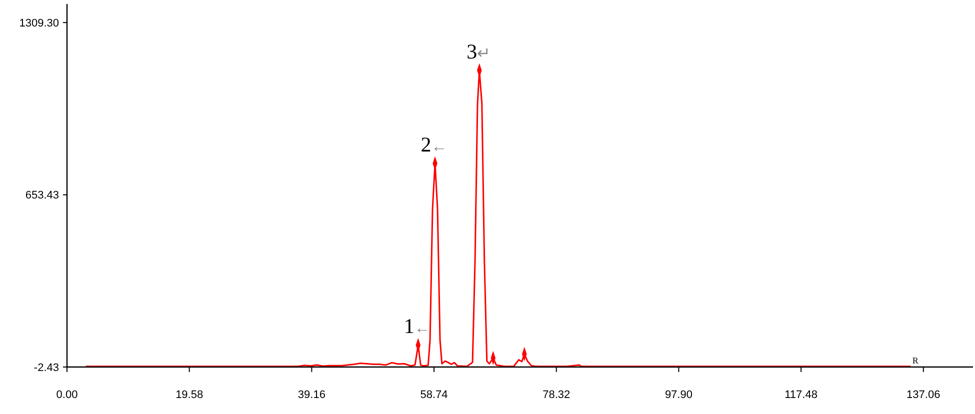 The width and height of the screenshot is (975, 414). I want to click on annotation: 2←, so click(434, 144).